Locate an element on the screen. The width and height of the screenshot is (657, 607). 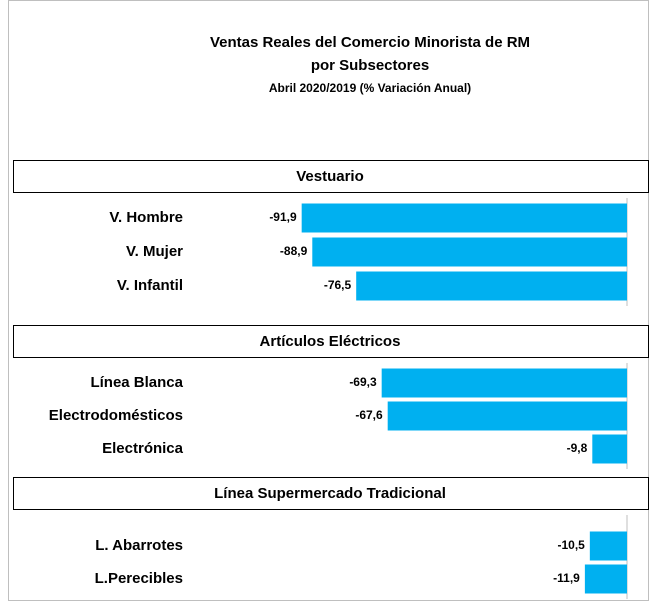
category-label: L.Perecibles is located at coordinates (139, 578).